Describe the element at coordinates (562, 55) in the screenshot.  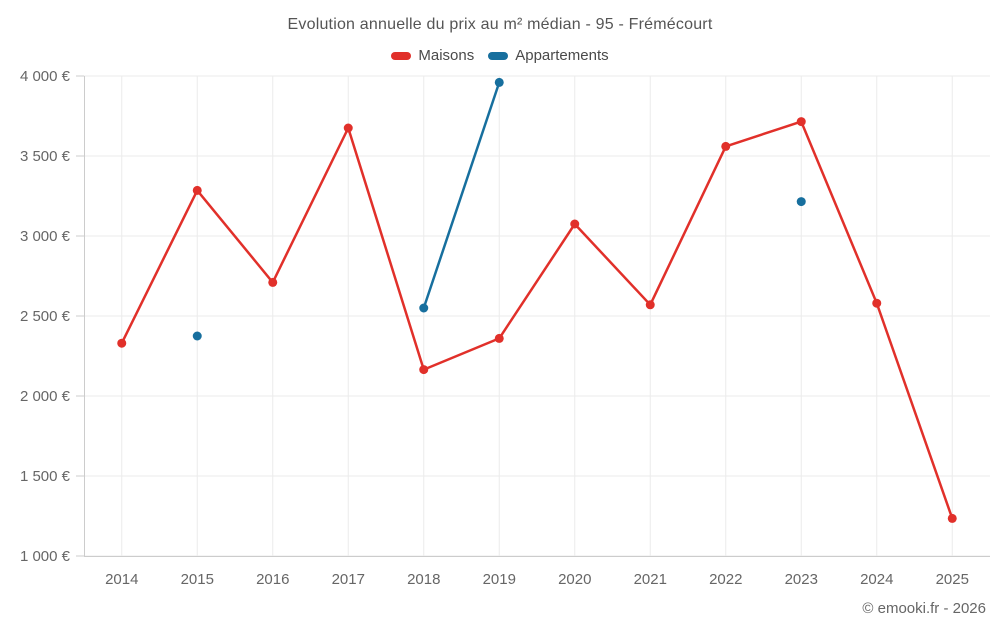
I see `legend-label-appartements: Appartements` at that location.